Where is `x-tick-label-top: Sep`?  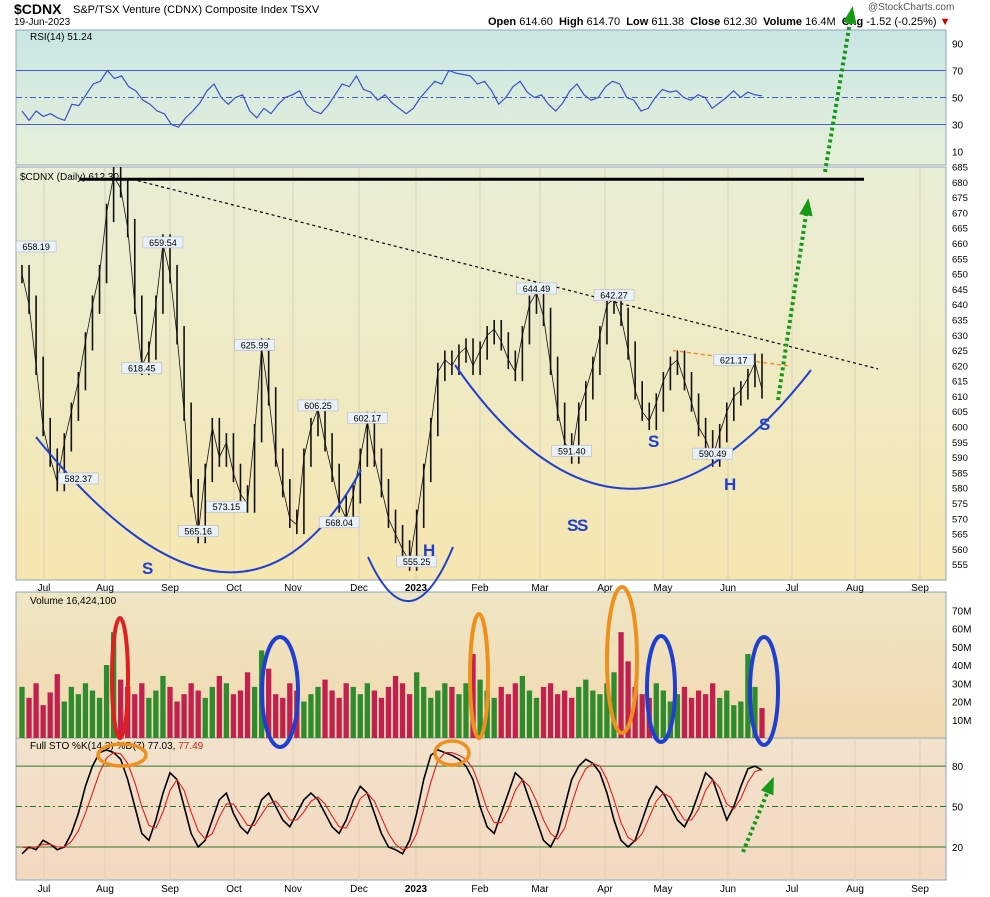
x-tick-label-top: Sep is located at coordinates (920, 588).